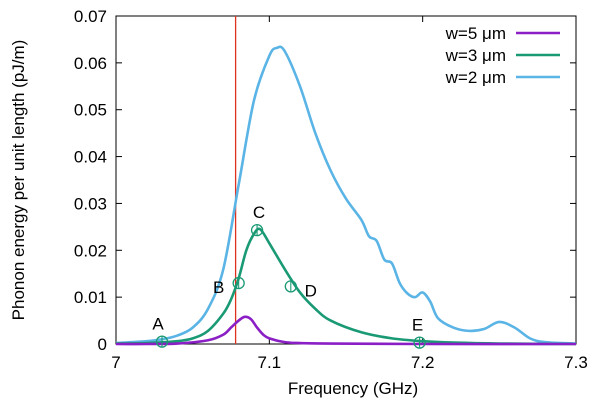 The width and height of the screenshot is (591, 406). I want to click on x-tick-label: 7.1, so click(270, 362).